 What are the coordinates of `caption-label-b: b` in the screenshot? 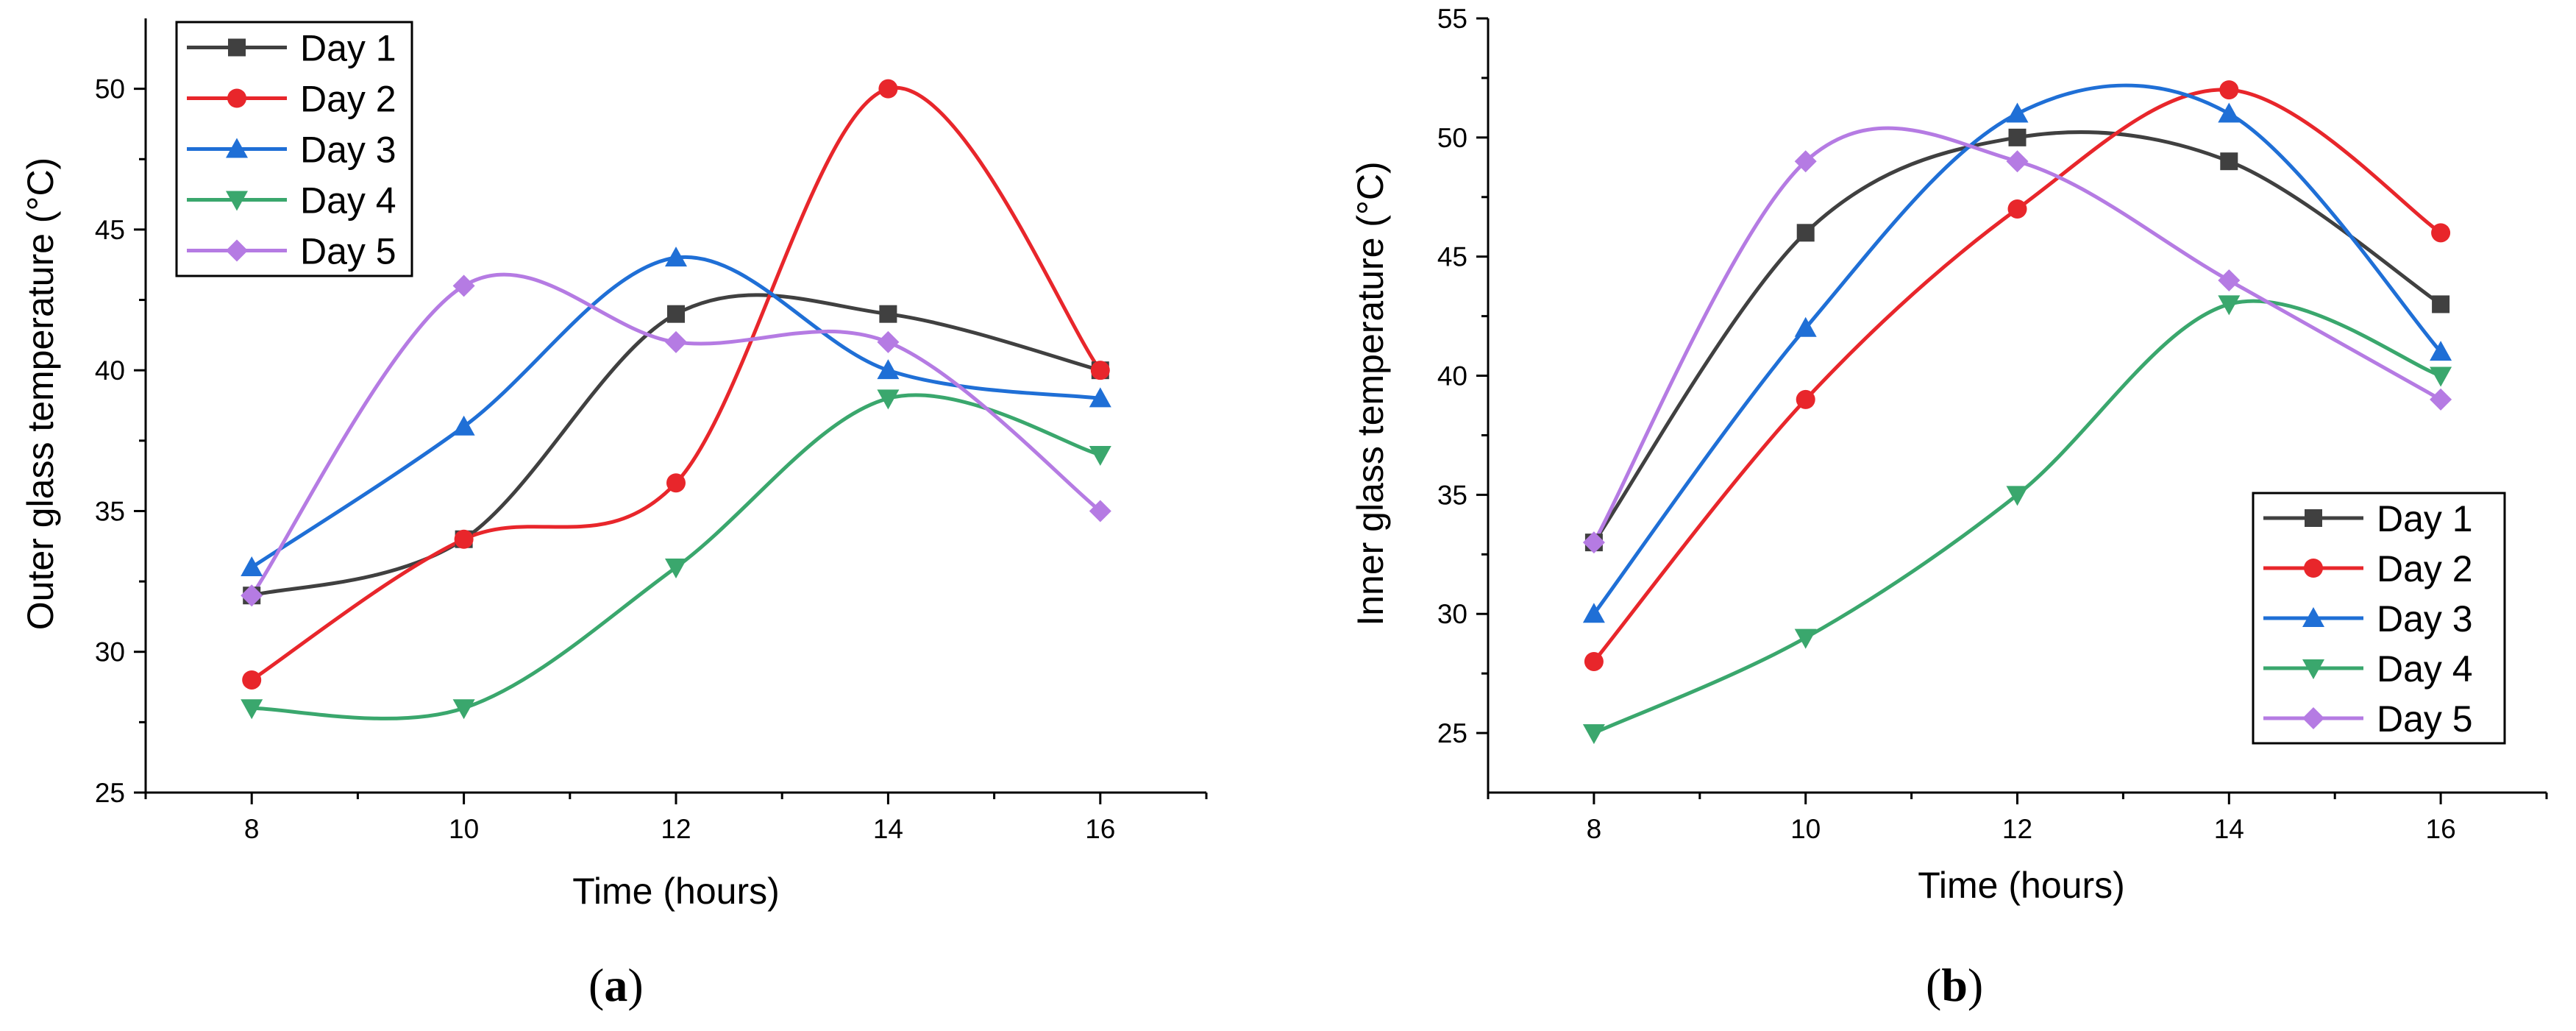 It's located at (1954, 985).